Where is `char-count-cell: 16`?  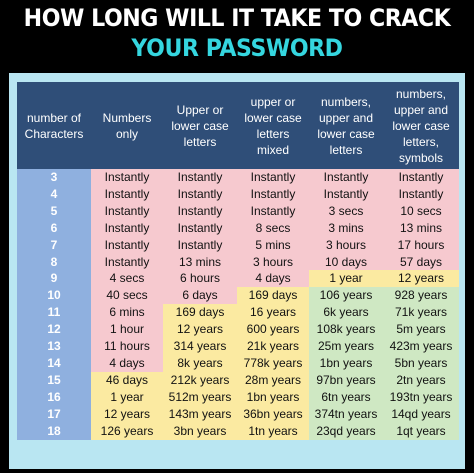 char-count-cell: 16 is located at coordinates (54, 397).